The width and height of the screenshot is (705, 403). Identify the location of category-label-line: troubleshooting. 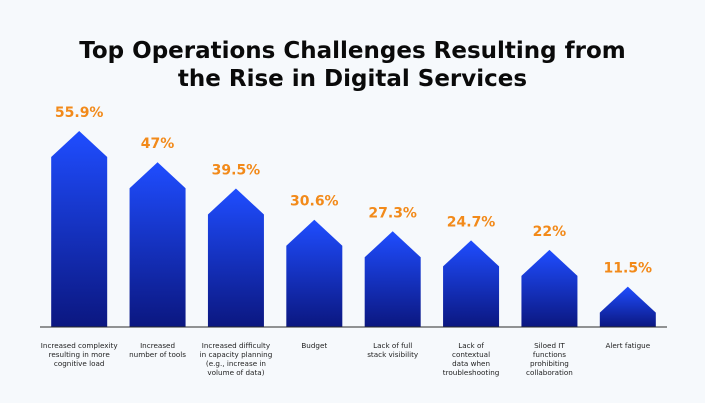
(471, 372).